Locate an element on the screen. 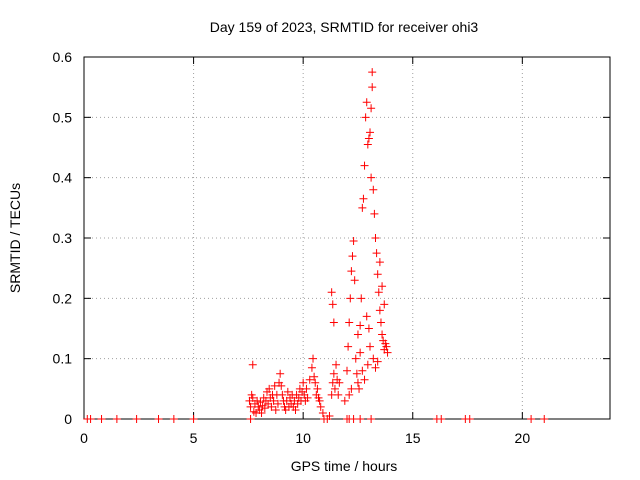  y-tick-label: 0 is located at coordinates (68, 419).